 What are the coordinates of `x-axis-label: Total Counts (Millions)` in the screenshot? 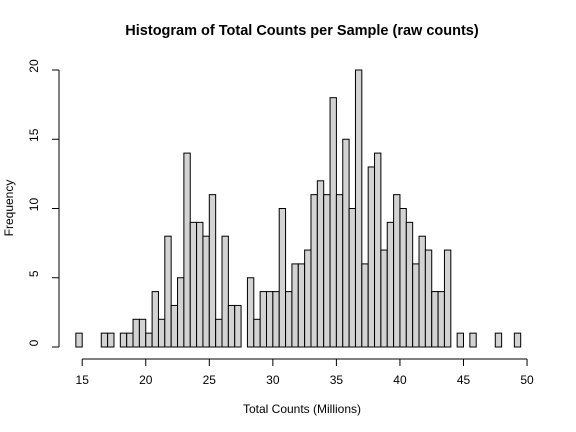 It's located at (302, 409).